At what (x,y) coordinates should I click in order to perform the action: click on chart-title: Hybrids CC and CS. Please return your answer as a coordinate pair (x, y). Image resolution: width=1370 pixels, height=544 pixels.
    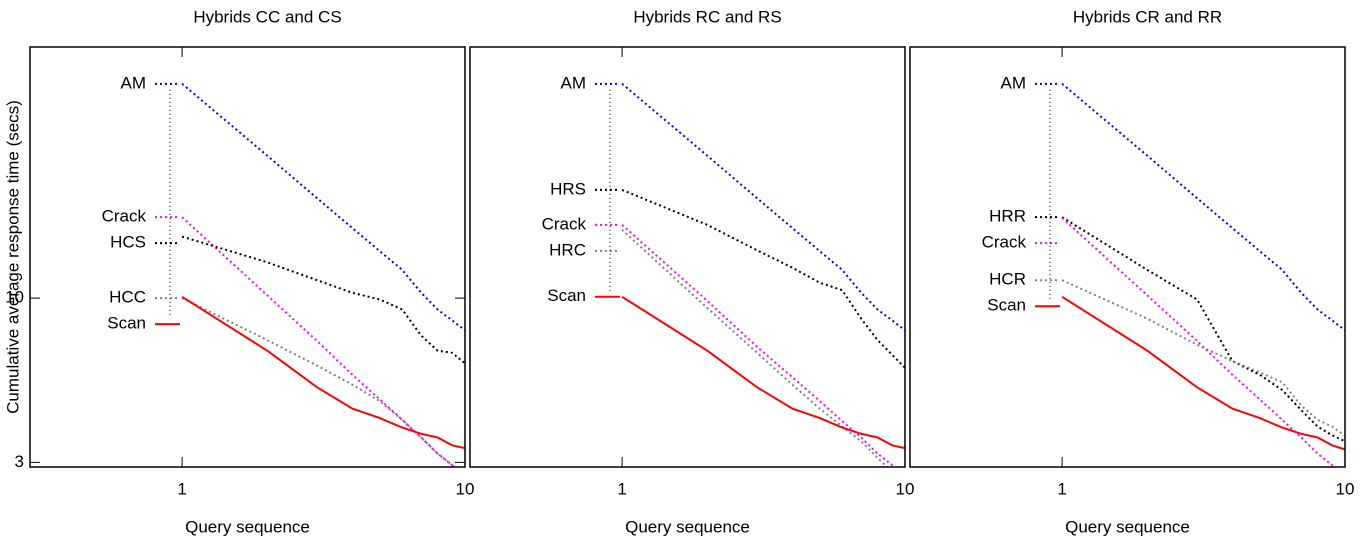
    Looking at the image, I should click on (267, 16).